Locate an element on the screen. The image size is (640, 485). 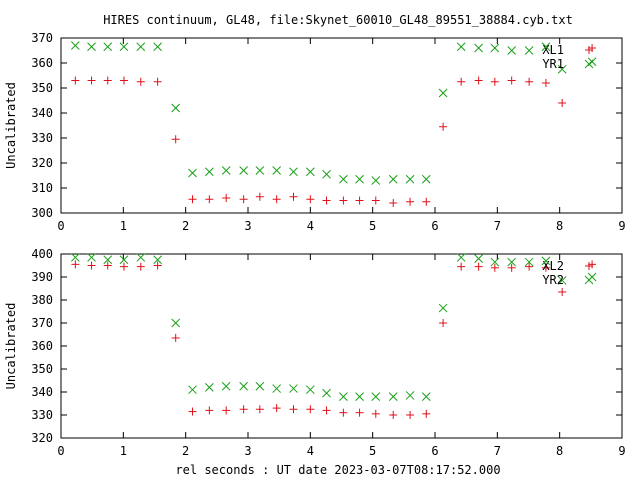
legend-label: YR1 is located at coordinates (553, 64).